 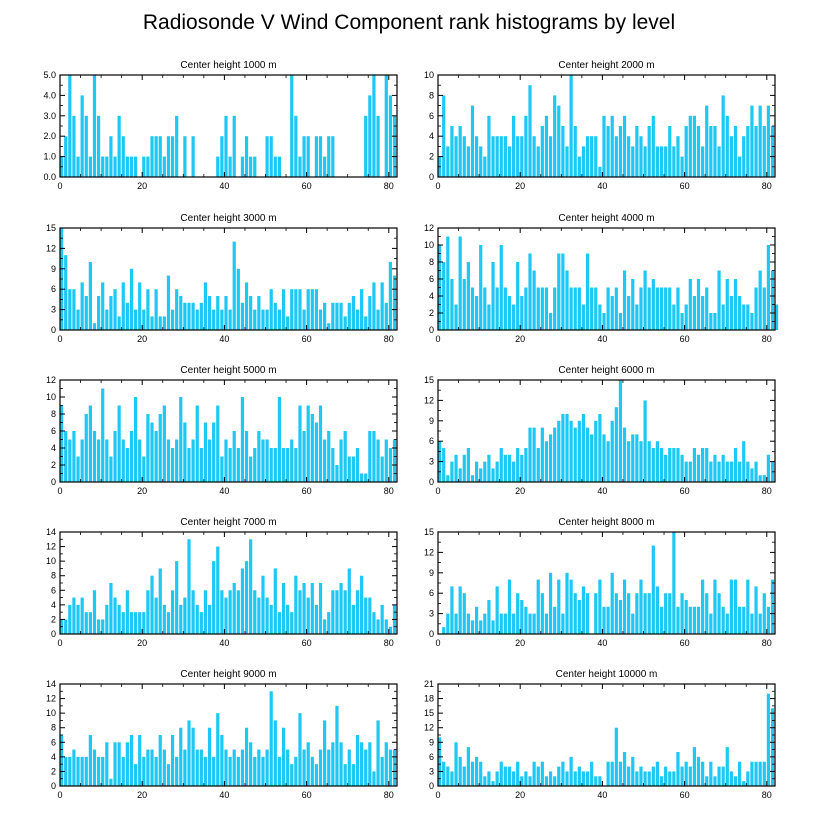 What do you see at coordinates (431, 330) in the screenshot?
I see `y-tick-label: 0` at bounding box center [431, 330].